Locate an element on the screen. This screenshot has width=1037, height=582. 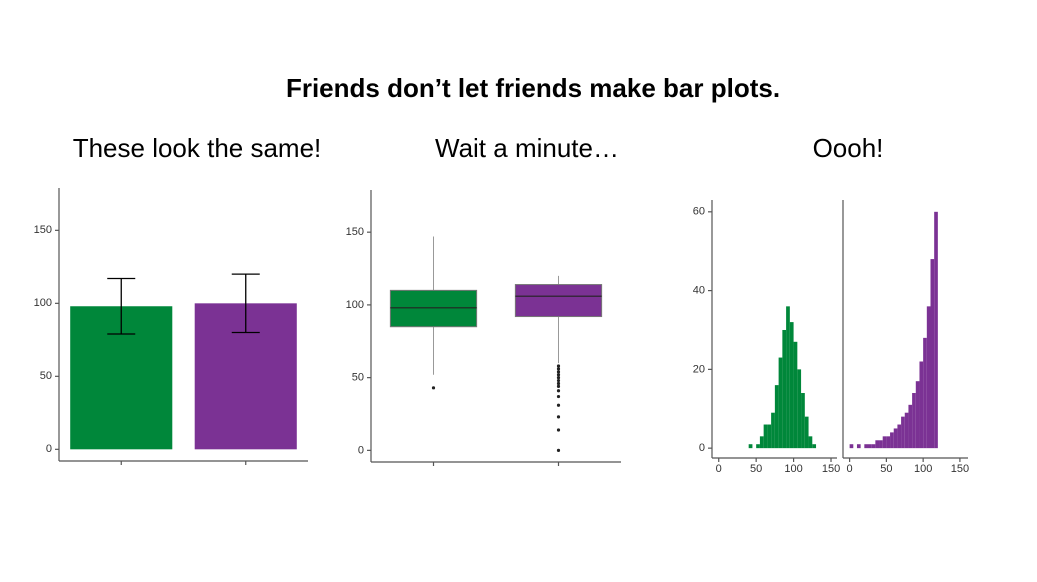
y-tick-label: 40 is located at coordinates (699, 291).